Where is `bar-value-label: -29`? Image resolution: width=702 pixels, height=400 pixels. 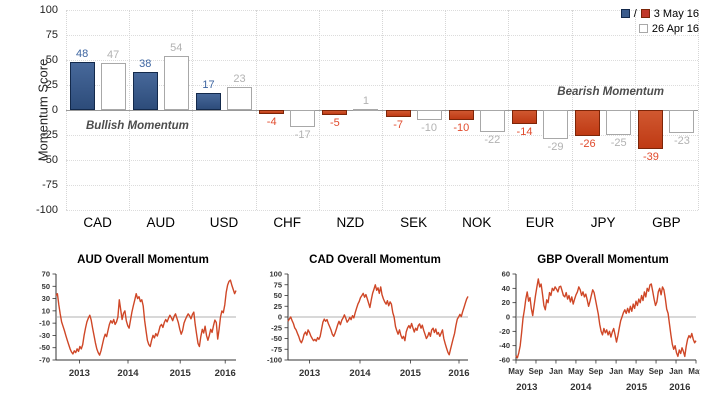
bar-value-label: -29 is located at coordinates (555, 147).